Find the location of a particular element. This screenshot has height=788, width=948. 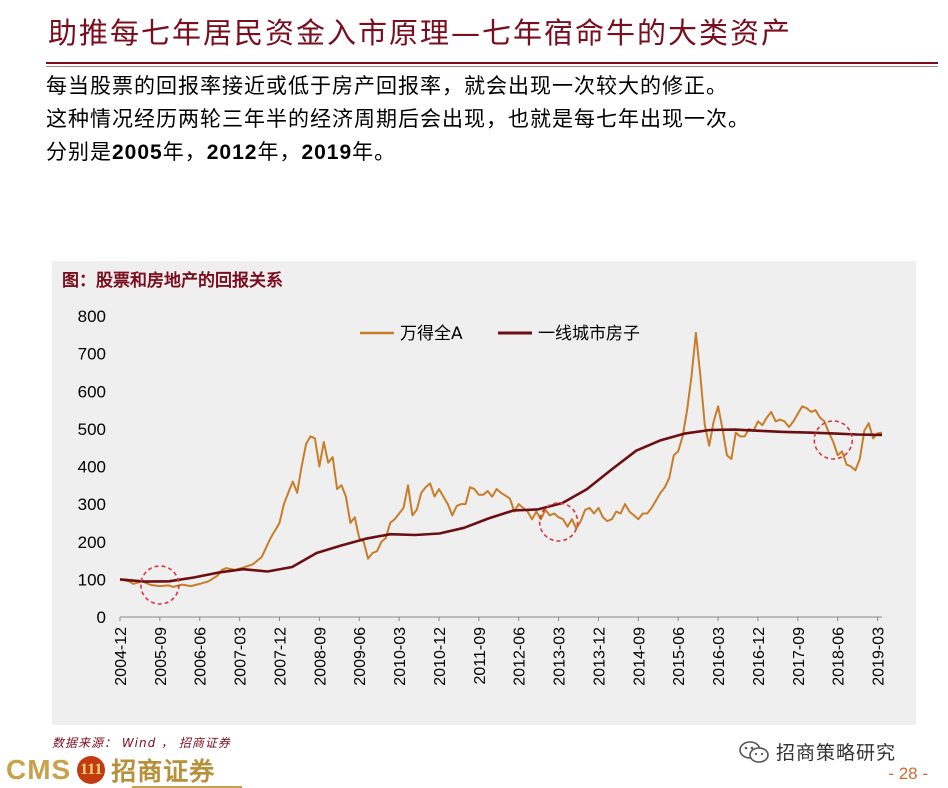

chart-caption: 图：股票和房地产的回报关系 is located at coordinates (172, 281).